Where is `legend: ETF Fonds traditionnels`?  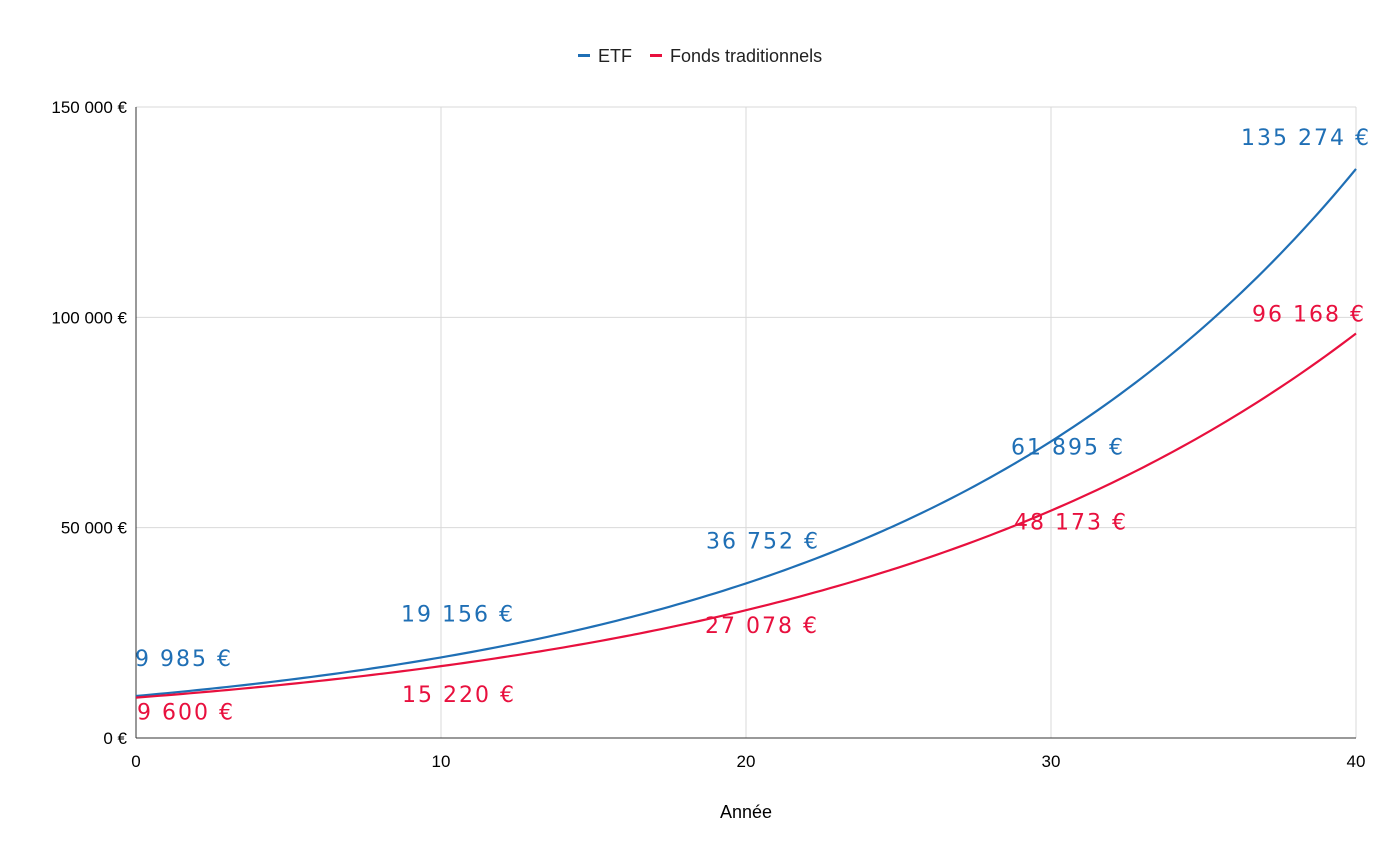
legend: ETF Fonds traditionnels is located at coordinates (700, 56).